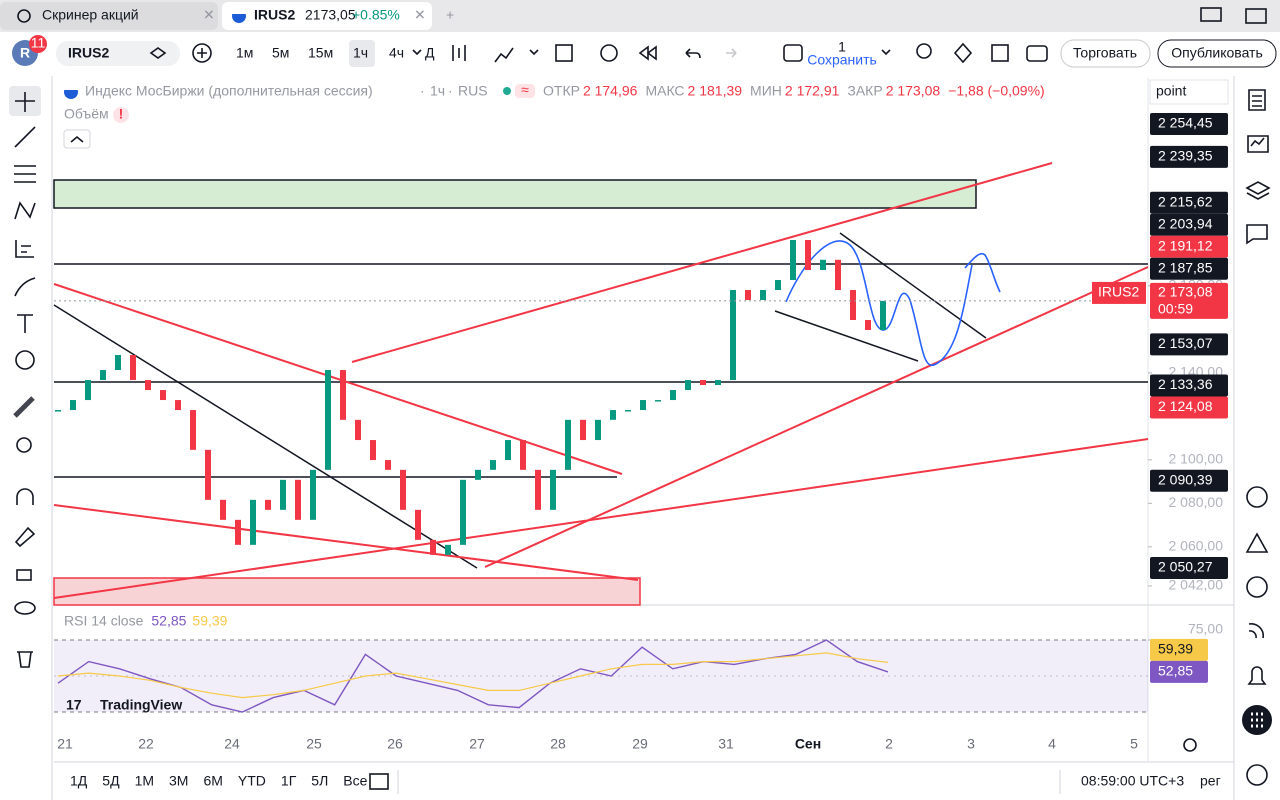 This screenshot has width=1280, height=800. Describe the element at coordinates (25, 608) in the screenshot. I see `visibility-tool` at that location.